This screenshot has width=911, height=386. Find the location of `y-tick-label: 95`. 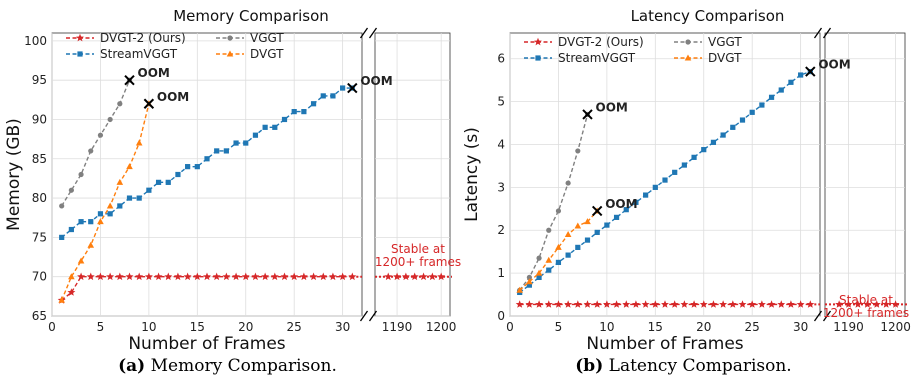

y-tick-label: 95 is located at coordinates (39, 80).